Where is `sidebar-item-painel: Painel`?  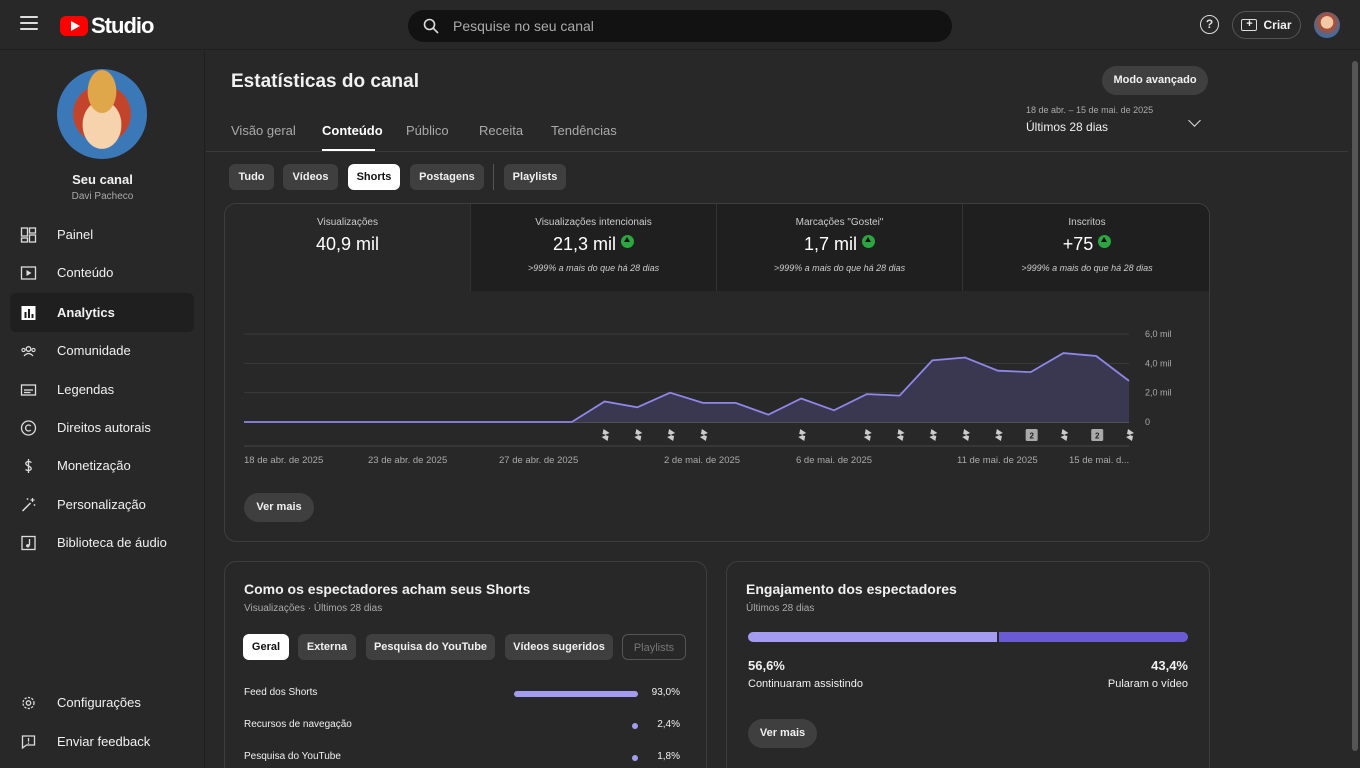
sidebar-item-painel: Painel is located at coordinates (102, 234).